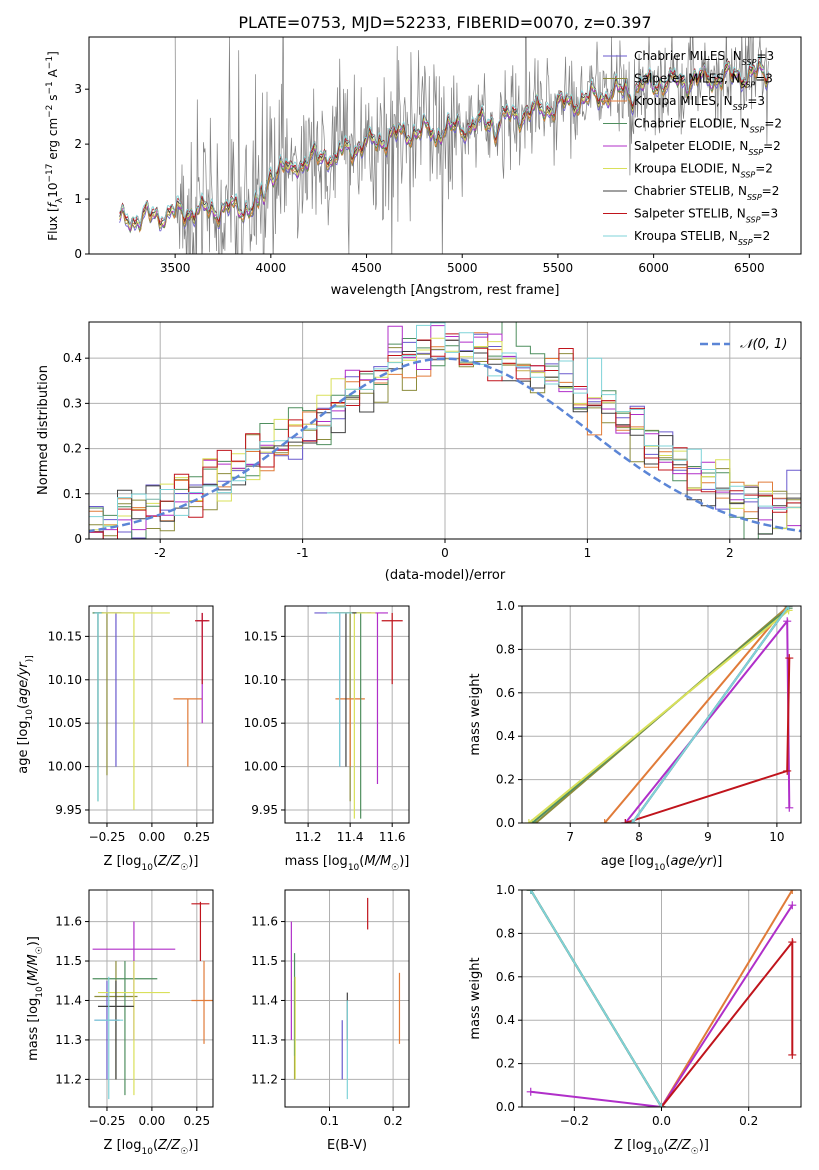 The width and height of the screenshot is (819, 1170). Describe the element at coordinates (30, 715) in the screenshot. I see `y-axis-label-part: 10` at that location.